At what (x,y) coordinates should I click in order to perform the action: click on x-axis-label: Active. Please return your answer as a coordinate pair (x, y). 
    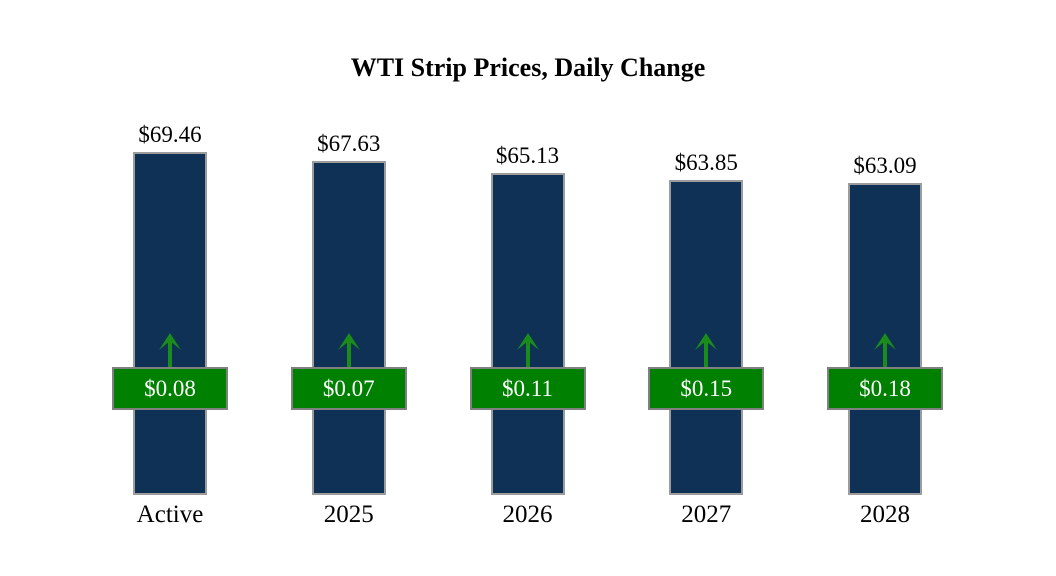
    Looking at the image, I should click on (170, 514).